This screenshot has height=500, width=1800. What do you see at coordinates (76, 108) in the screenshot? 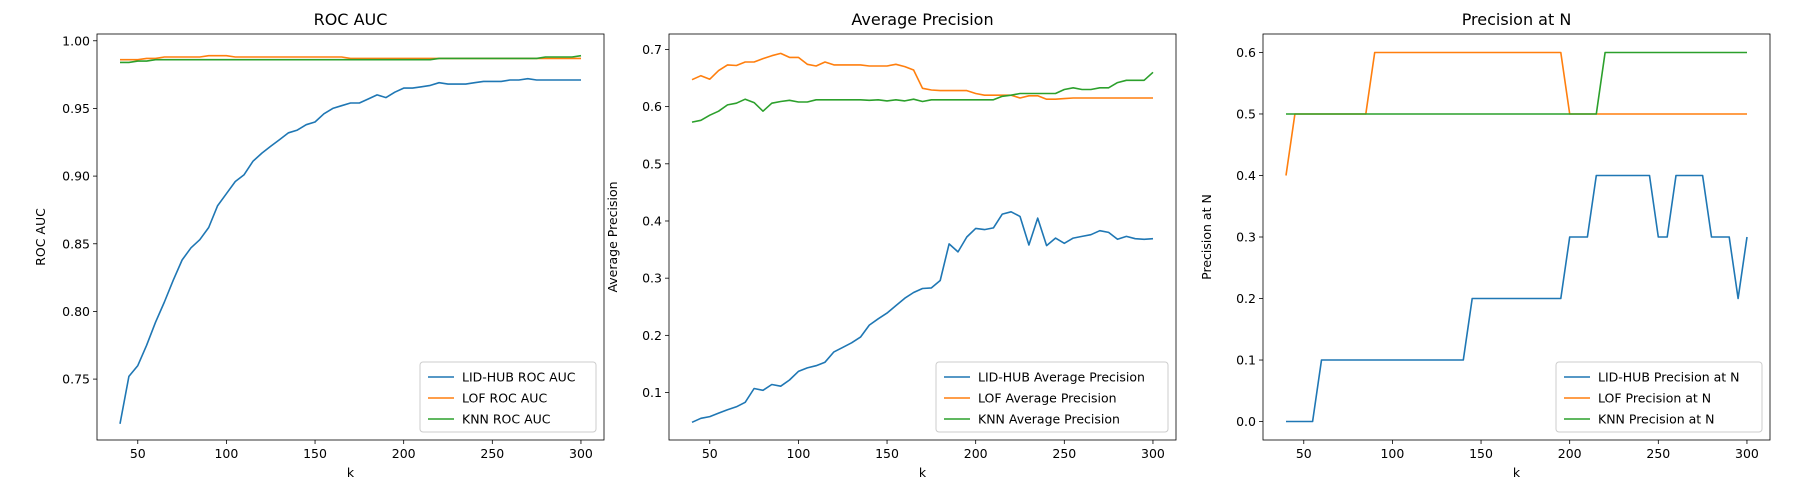
I see `y-tick-label: 0.95` at bounding box center [76, 108].